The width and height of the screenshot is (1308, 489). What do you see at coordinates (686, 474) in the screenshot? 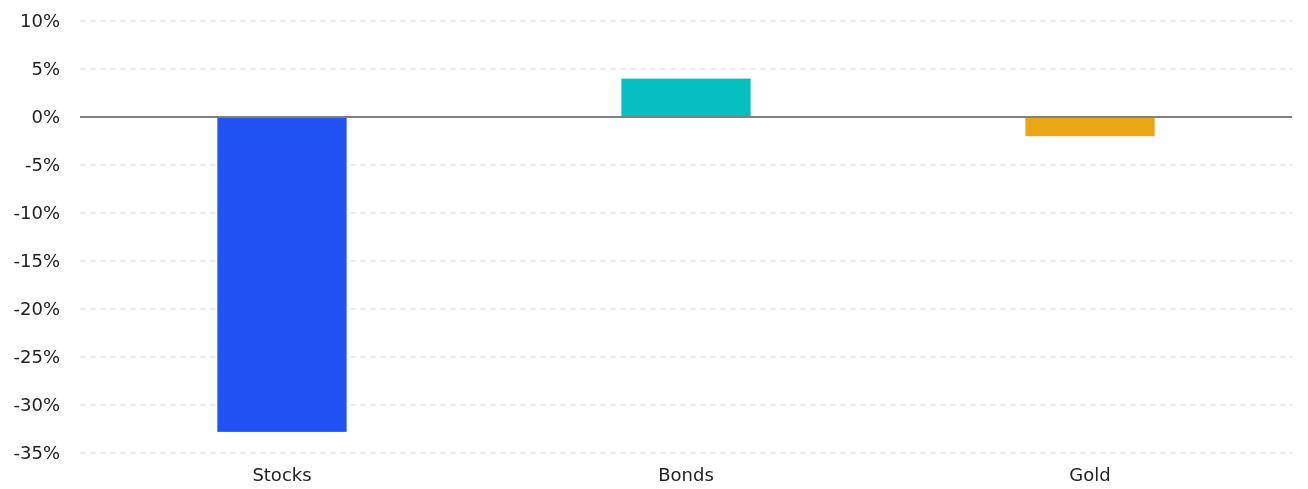
I see `x-tick-label: Bonds` at bounding box center [686, 474].